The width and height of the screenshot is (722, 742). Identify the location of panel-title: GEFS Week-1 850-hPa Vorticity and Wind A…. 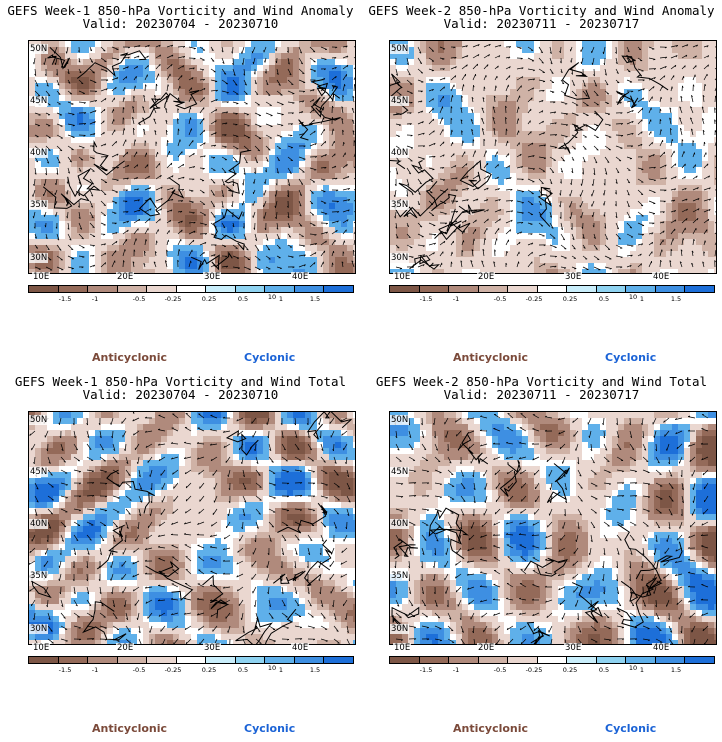
(180, 10).